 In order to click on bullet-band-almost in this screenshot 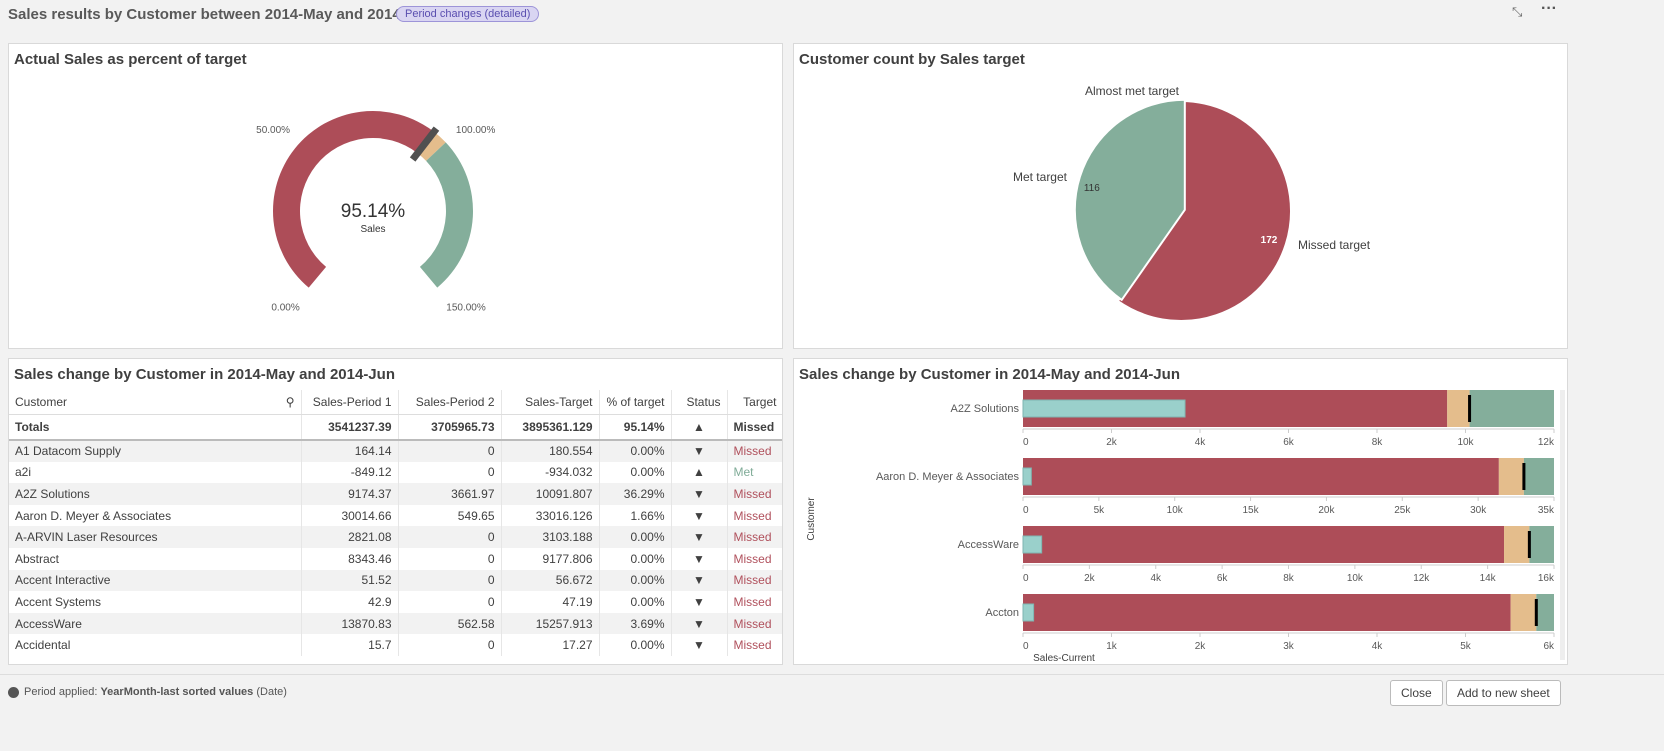, I will do `click(1517, 544)`.